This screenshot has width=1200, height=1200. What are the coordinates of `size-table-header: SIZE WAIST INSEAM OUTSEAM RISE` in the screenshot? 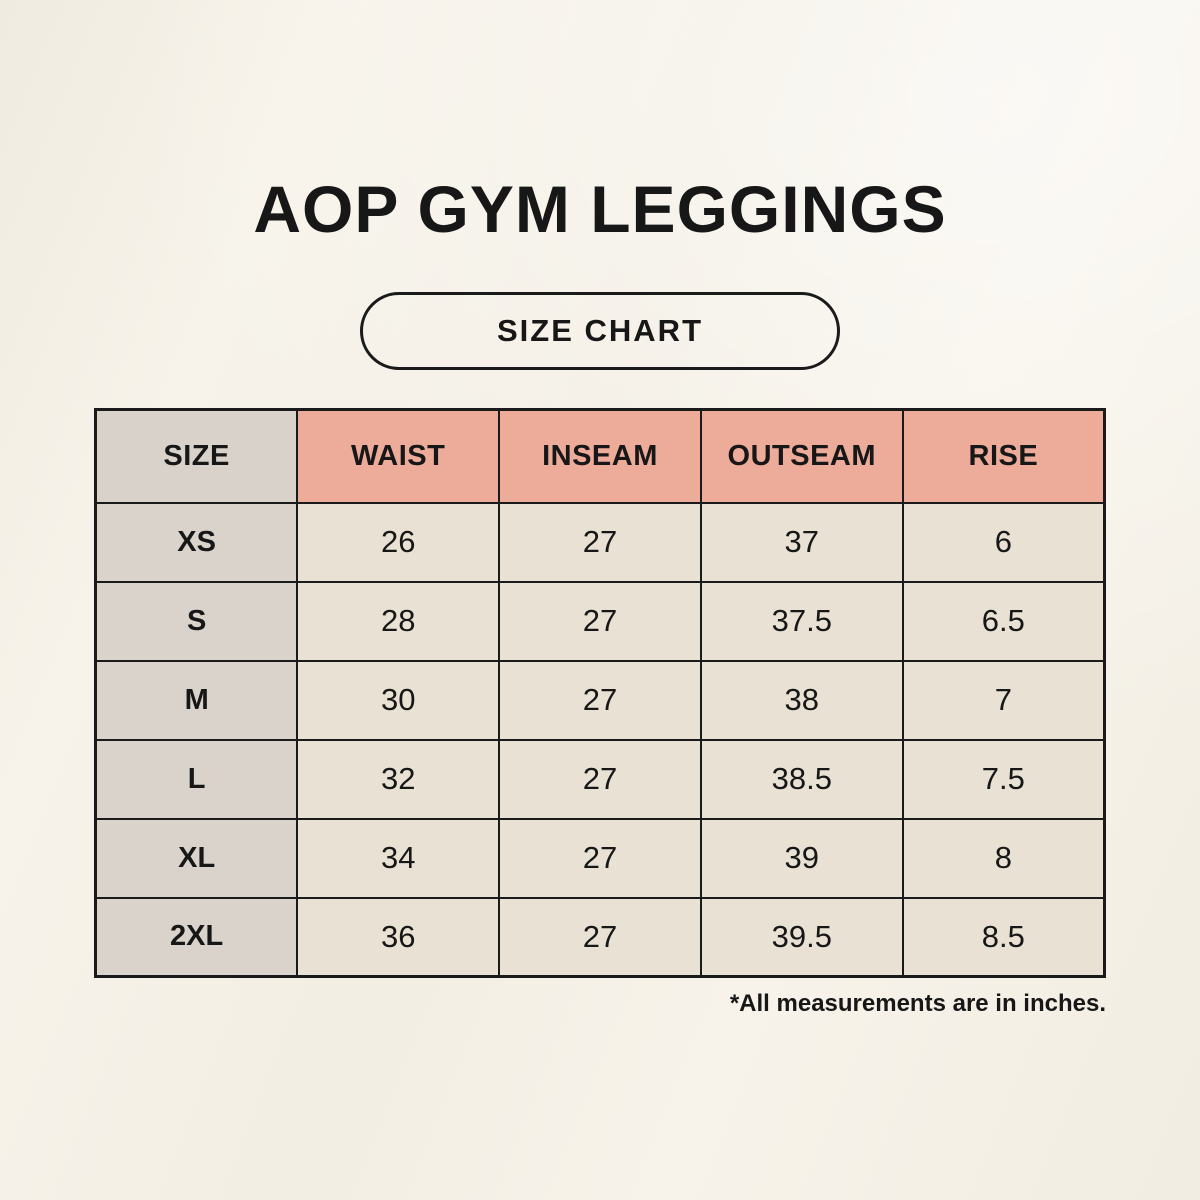 It's located at (600, 456).